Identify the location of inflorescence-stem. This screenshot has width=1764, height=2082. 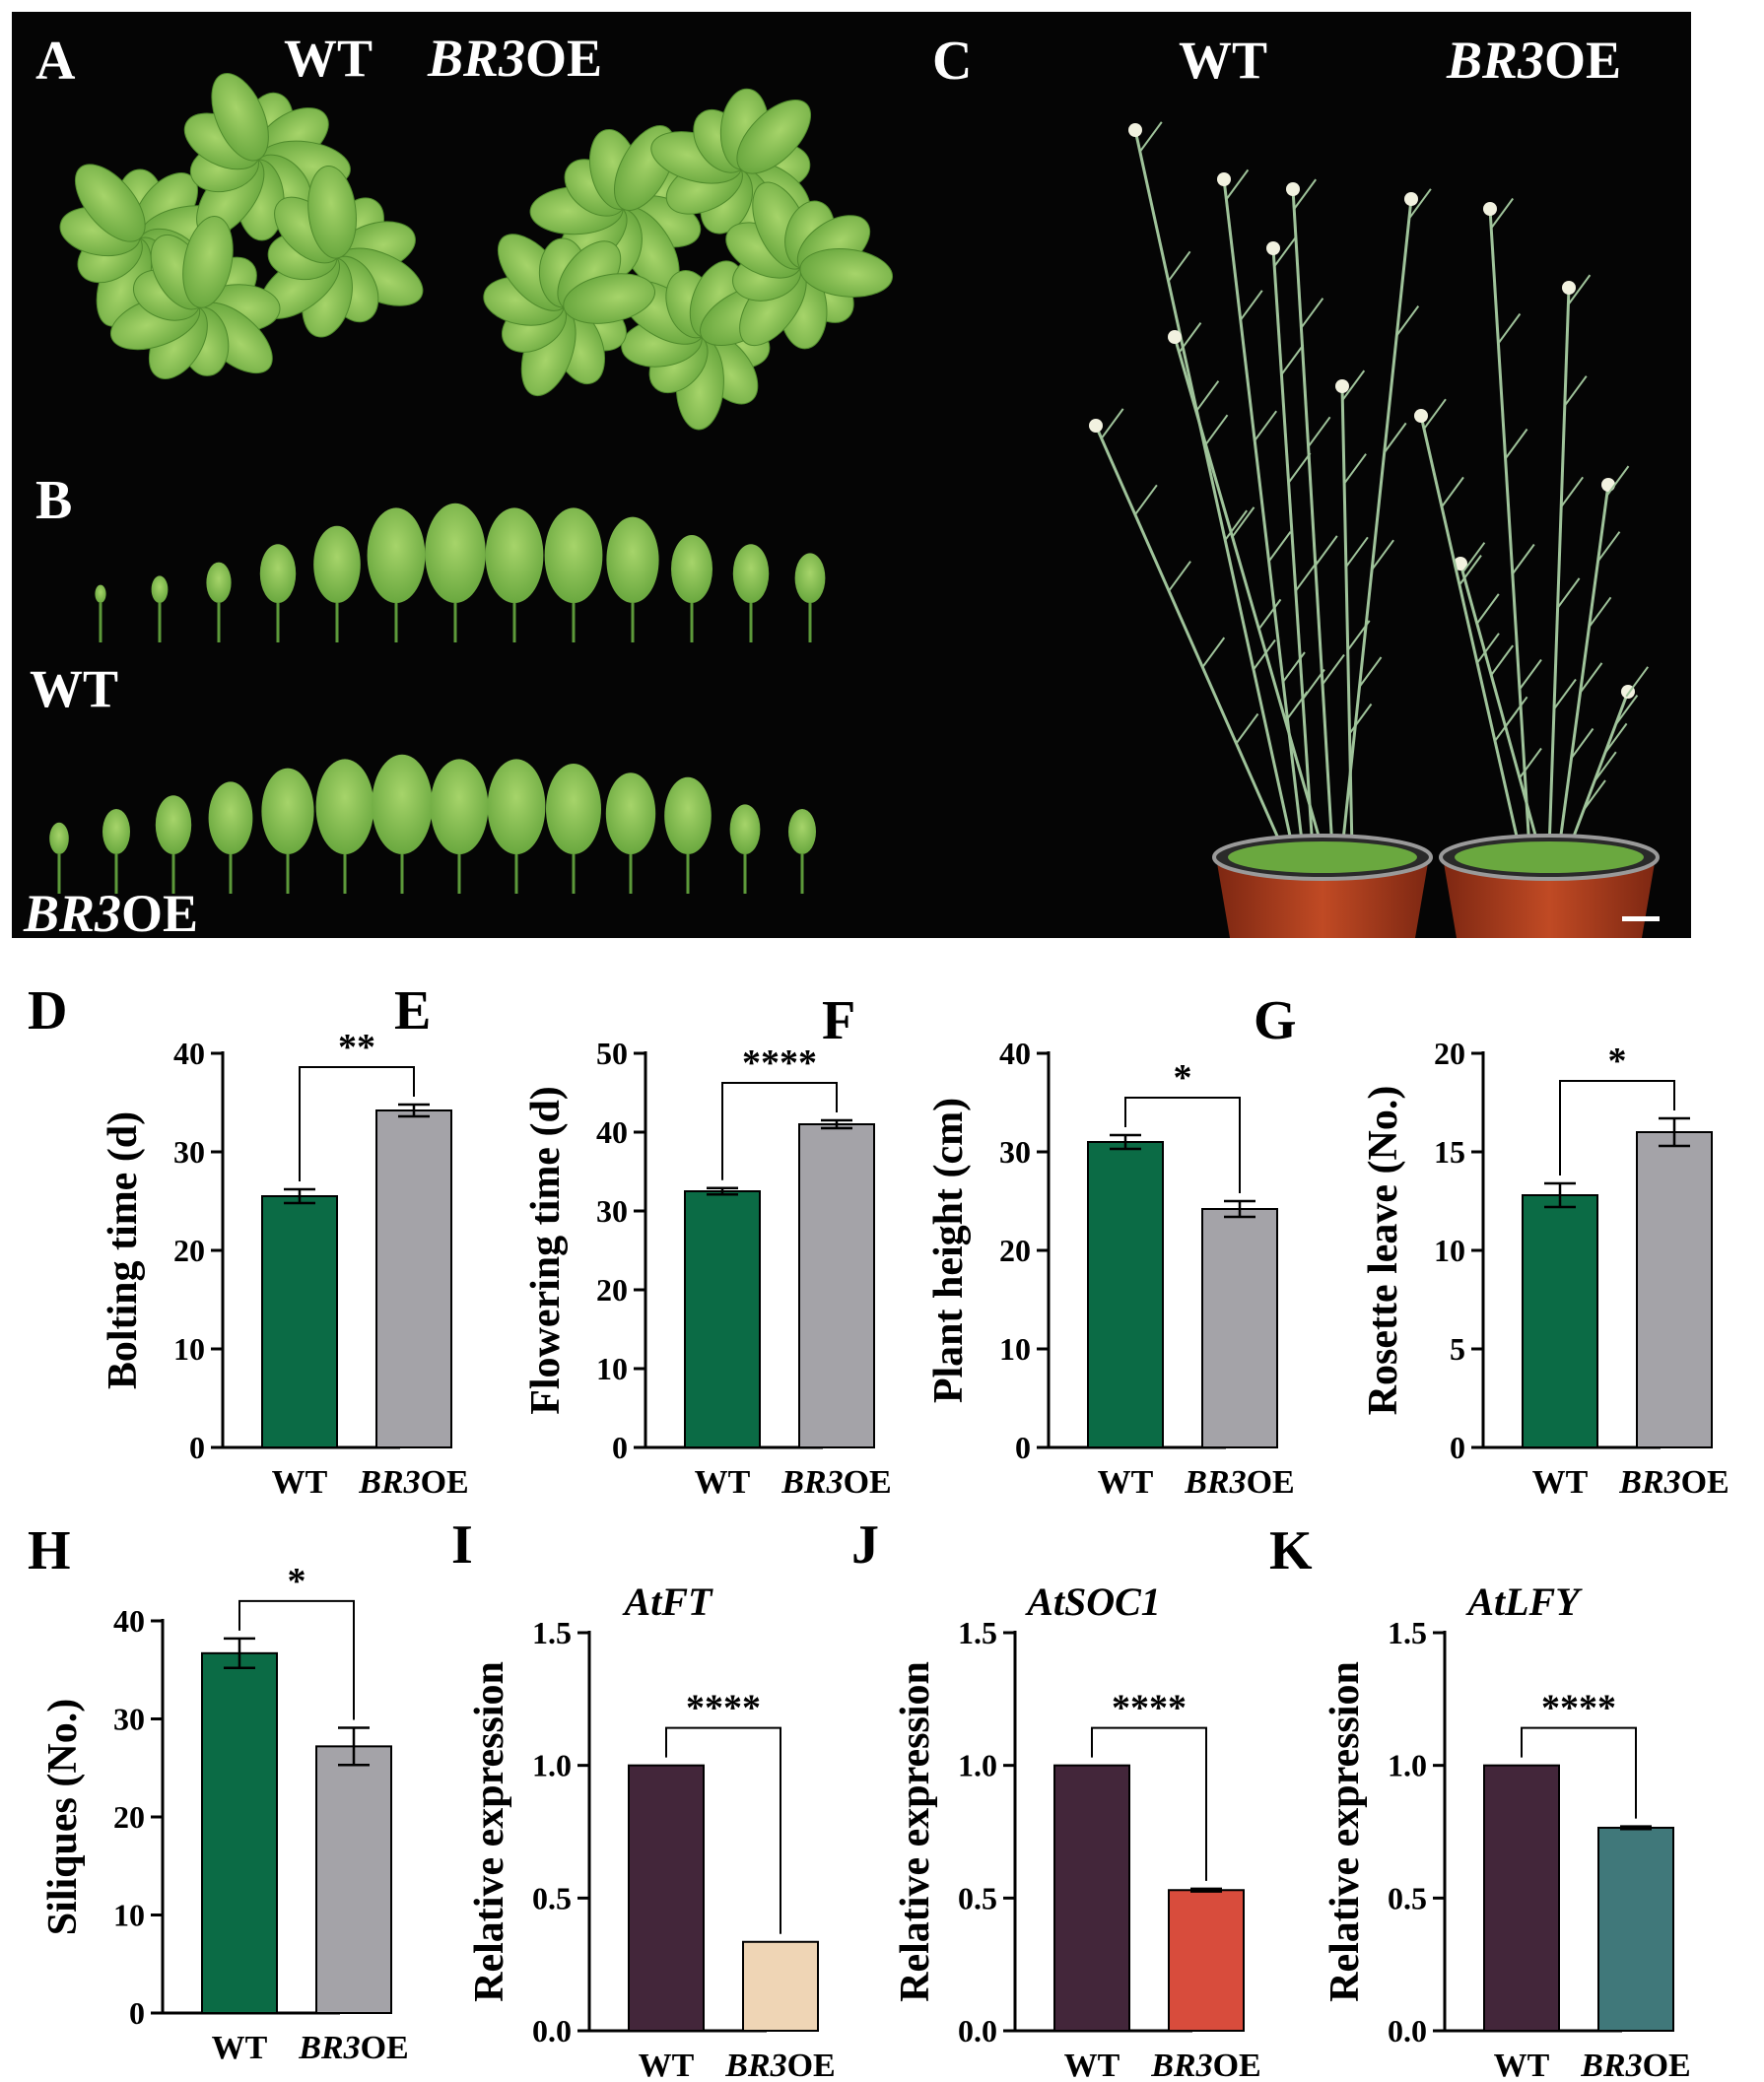
(1376, 524).